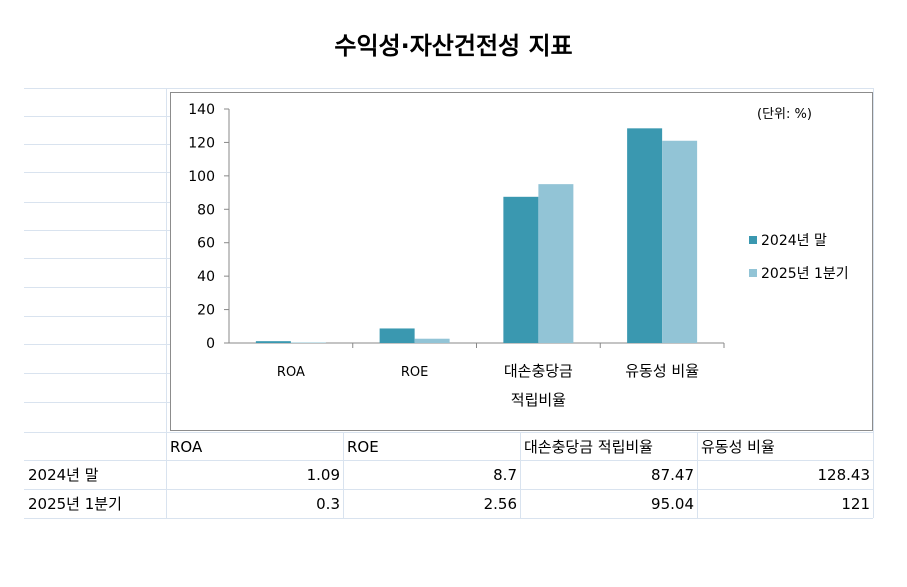  I want to click on table-cell: 0.3, so click(328, 504).